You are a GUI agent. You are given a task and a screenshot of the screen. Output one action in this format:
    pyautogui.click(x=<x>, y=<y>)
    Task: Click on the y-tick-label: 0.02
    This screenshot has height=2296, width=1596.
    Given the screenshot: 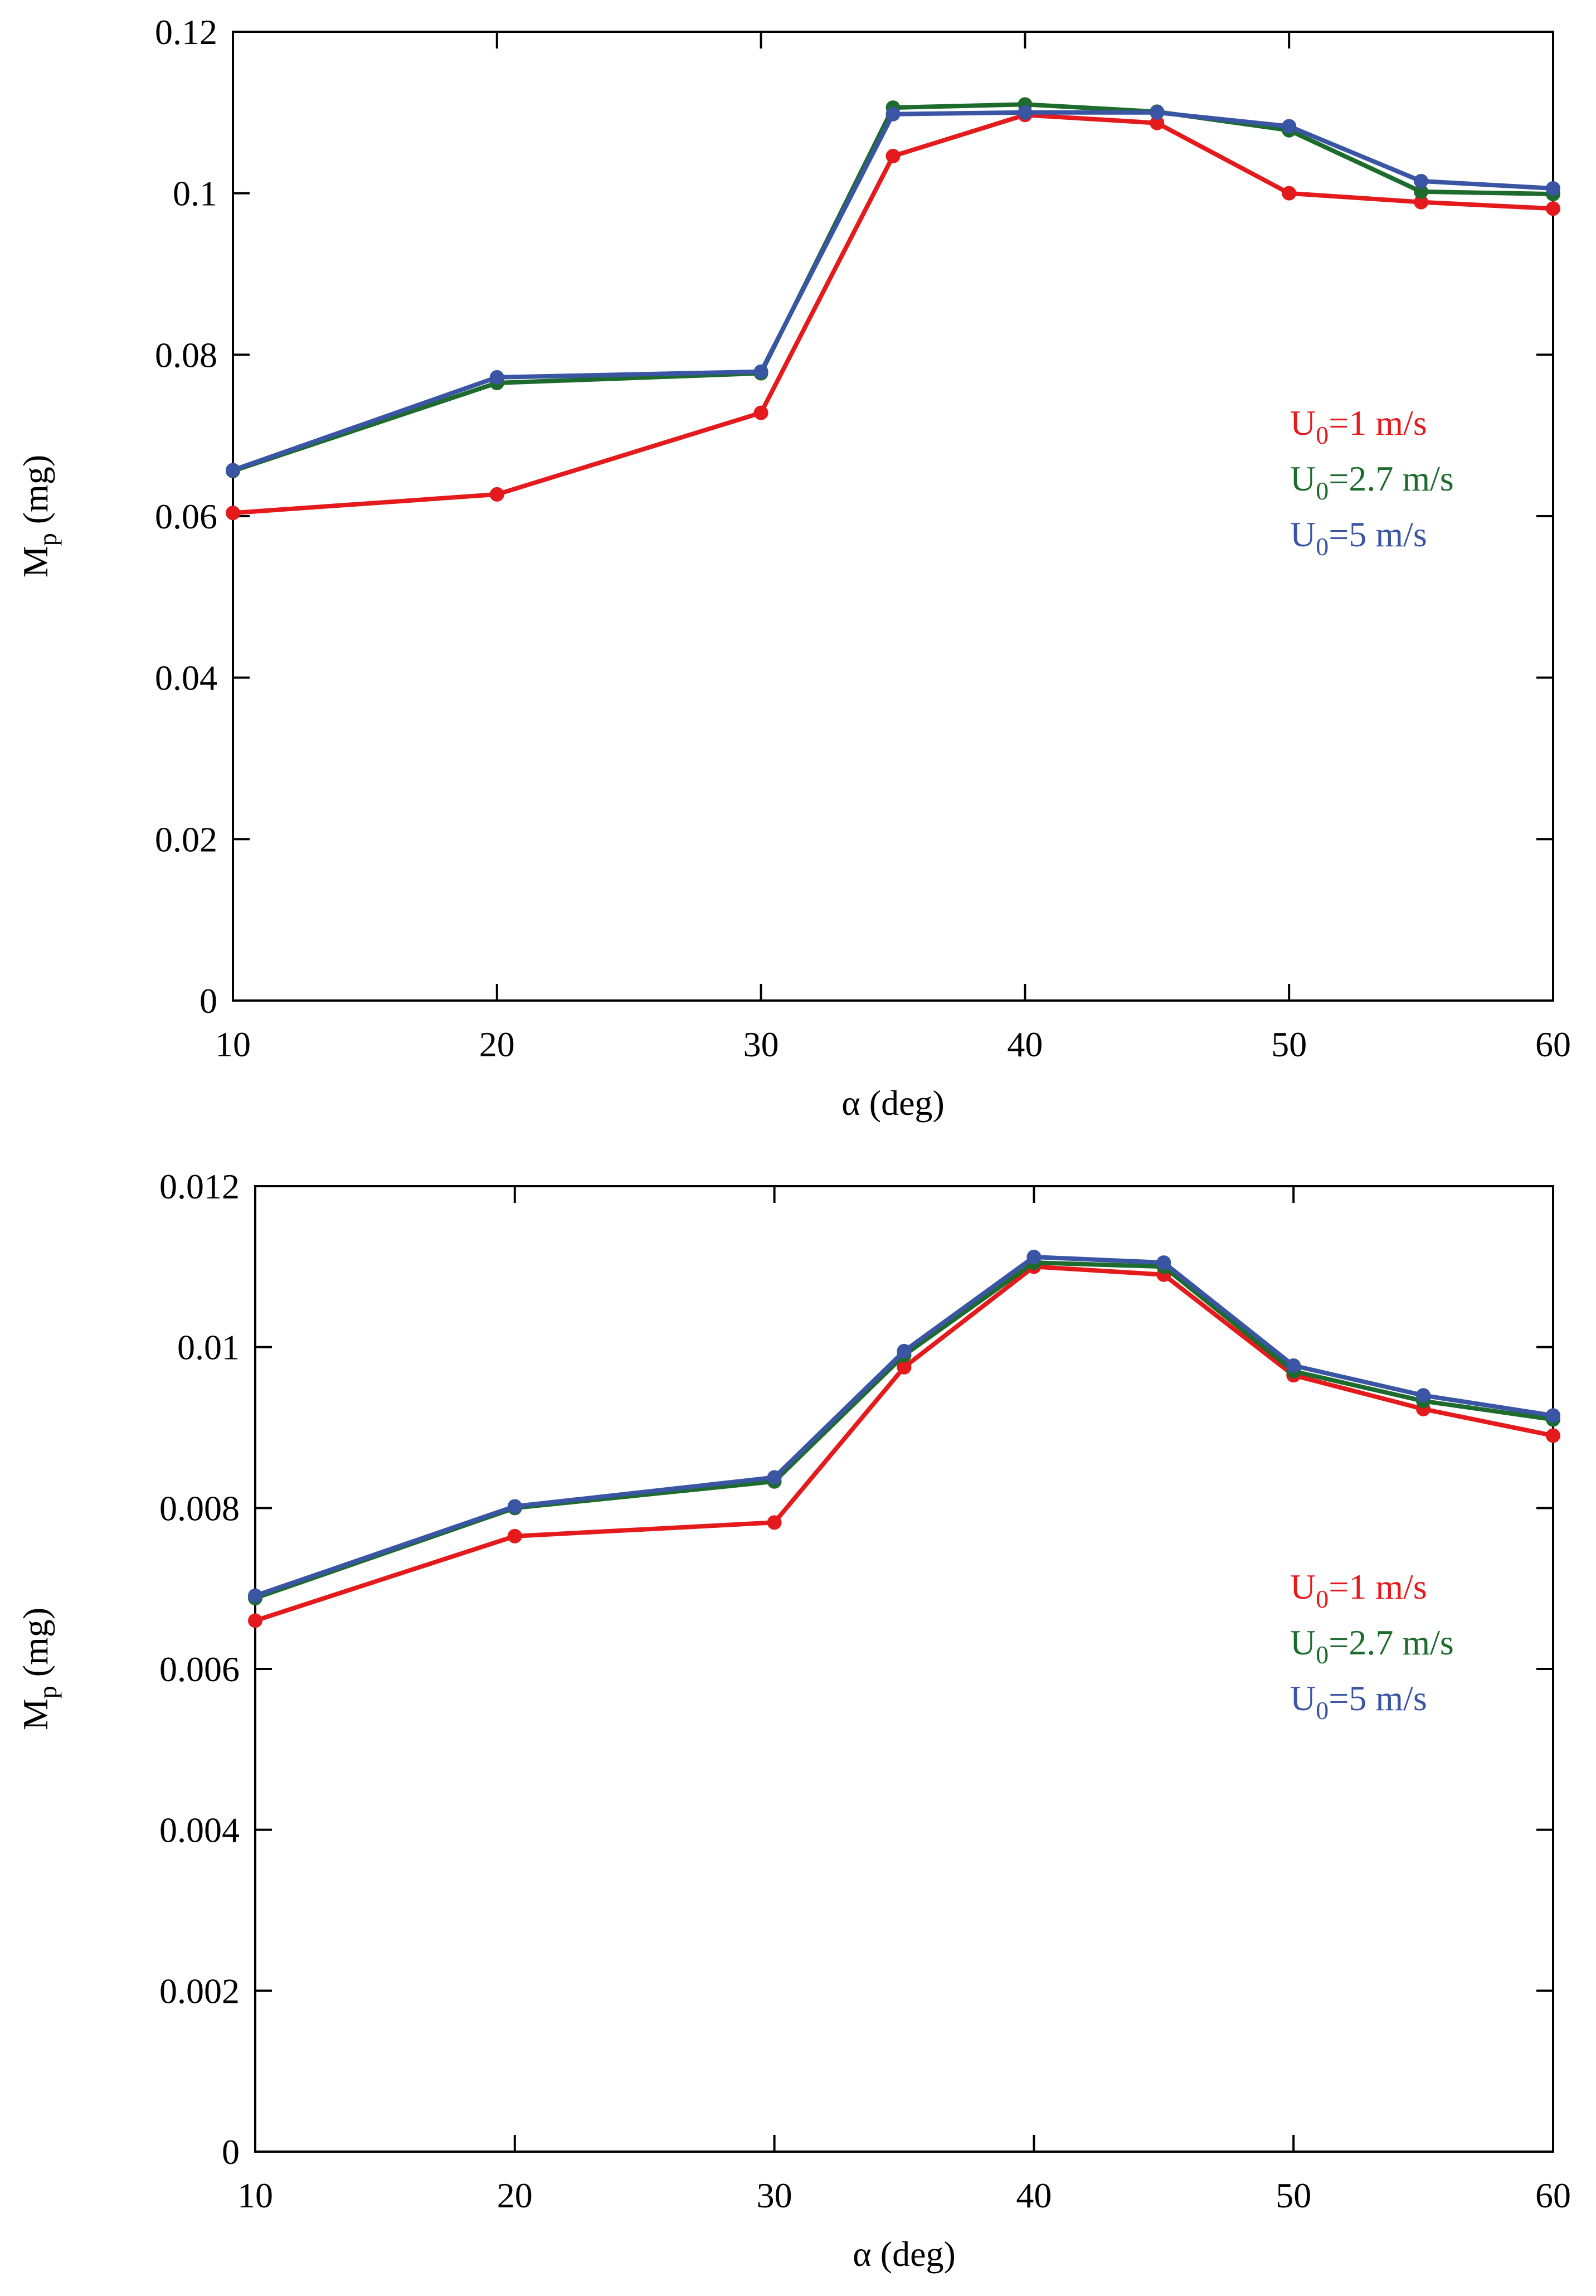 What is the action you would take?
    pyautogui.click(x=186, y=839)
    